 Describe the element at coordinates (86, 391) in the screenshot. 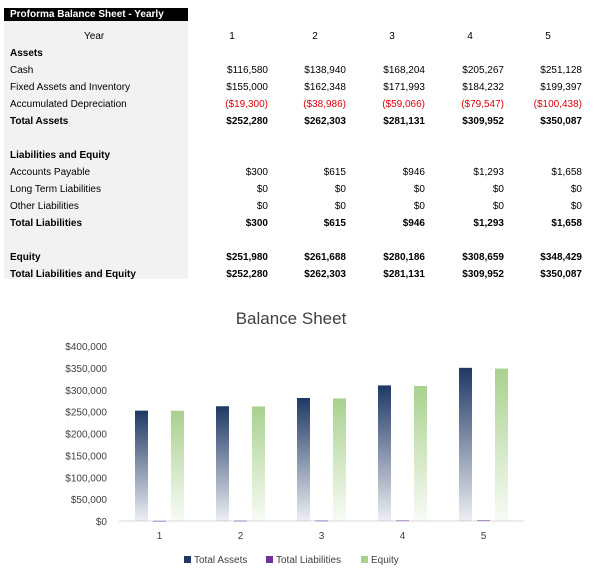

I see `y-tick-label: $300,000` at that location.